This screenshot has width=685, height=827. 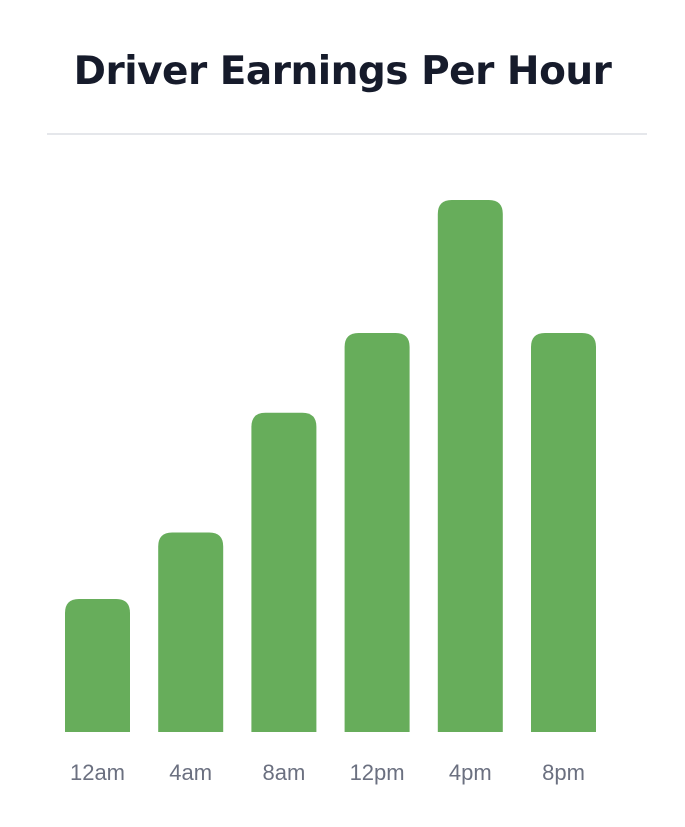 I want to click on x-tick-label: 8am, so click(x=284, y=772).